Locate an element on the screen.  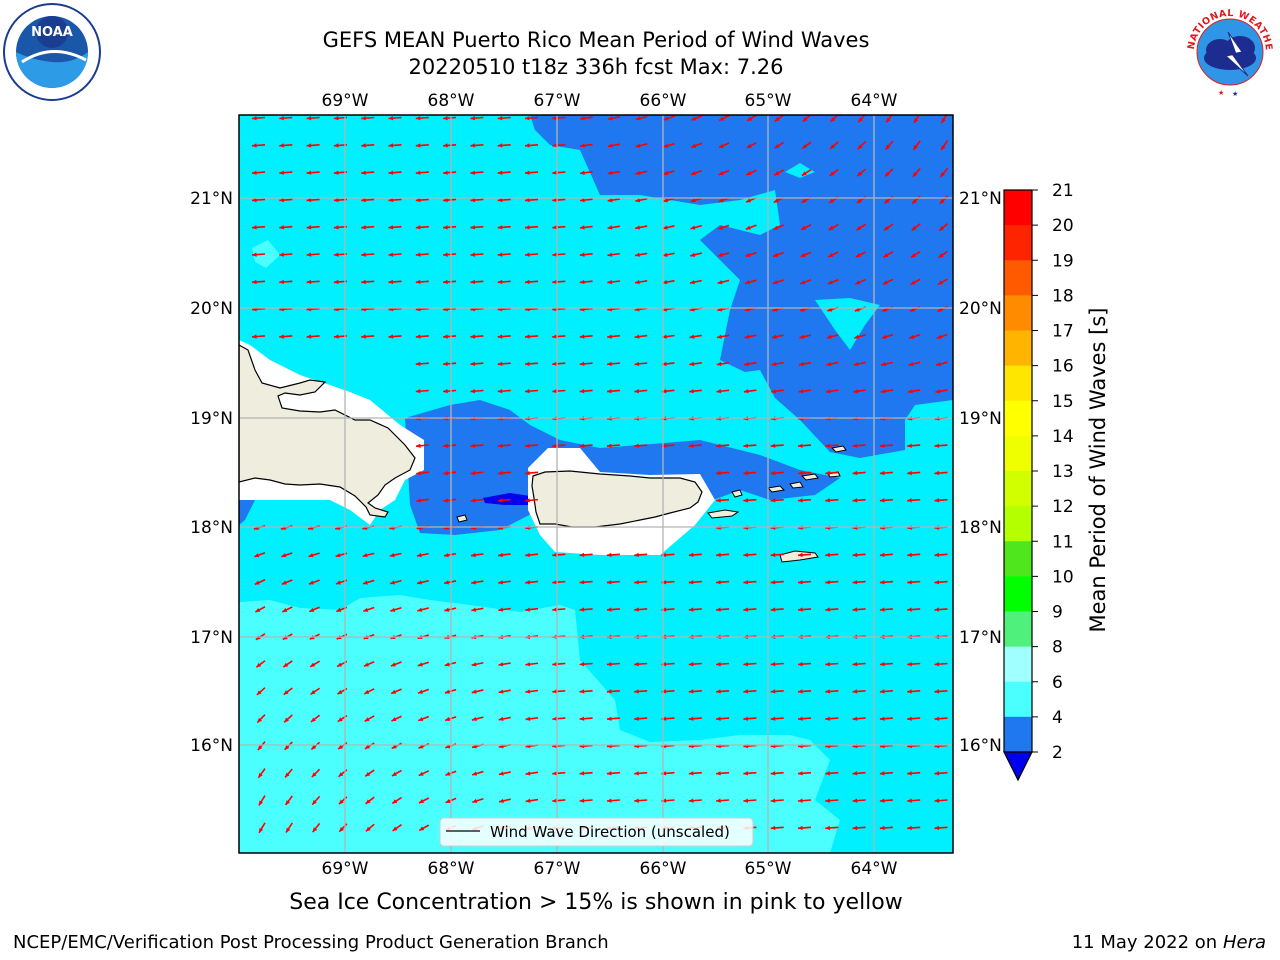
period-4-6-patch-north is located at coordinates (800, 170).